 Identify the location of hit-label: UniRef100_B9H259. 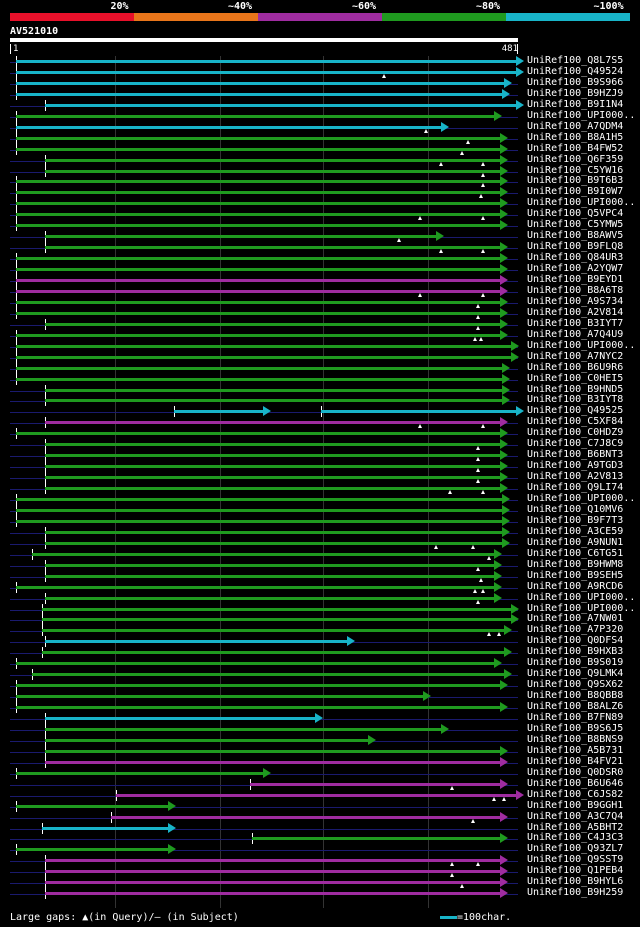
(575, 893).